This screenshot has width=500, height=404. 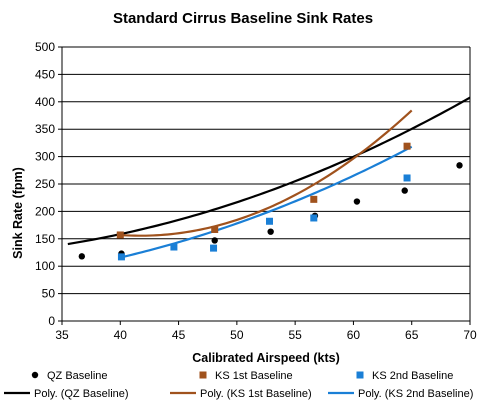 I want to click on x-axis-title: Calibrated Airspeed (kts), so click(x=266, y=358).